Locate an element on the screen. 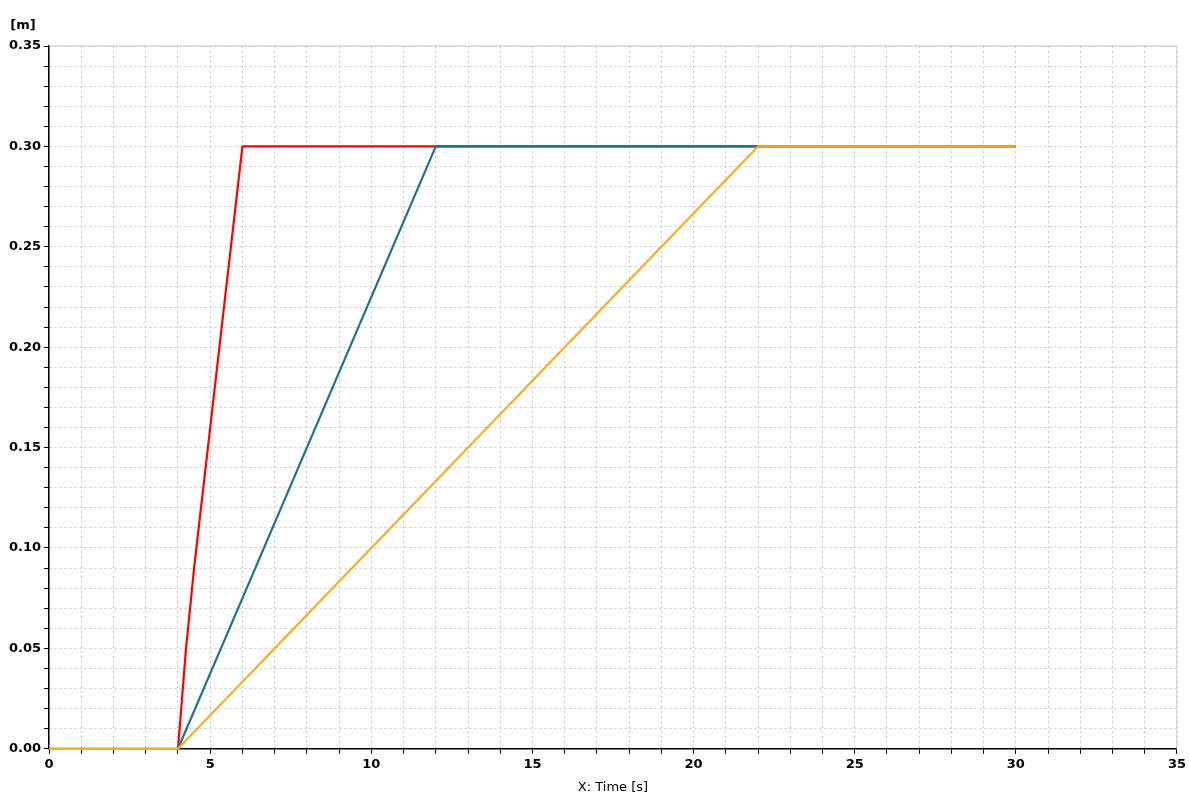 The height and width of the screenshot is (801, 1189). y-tick-label: 0.10 is located at coordinates (25, 547).